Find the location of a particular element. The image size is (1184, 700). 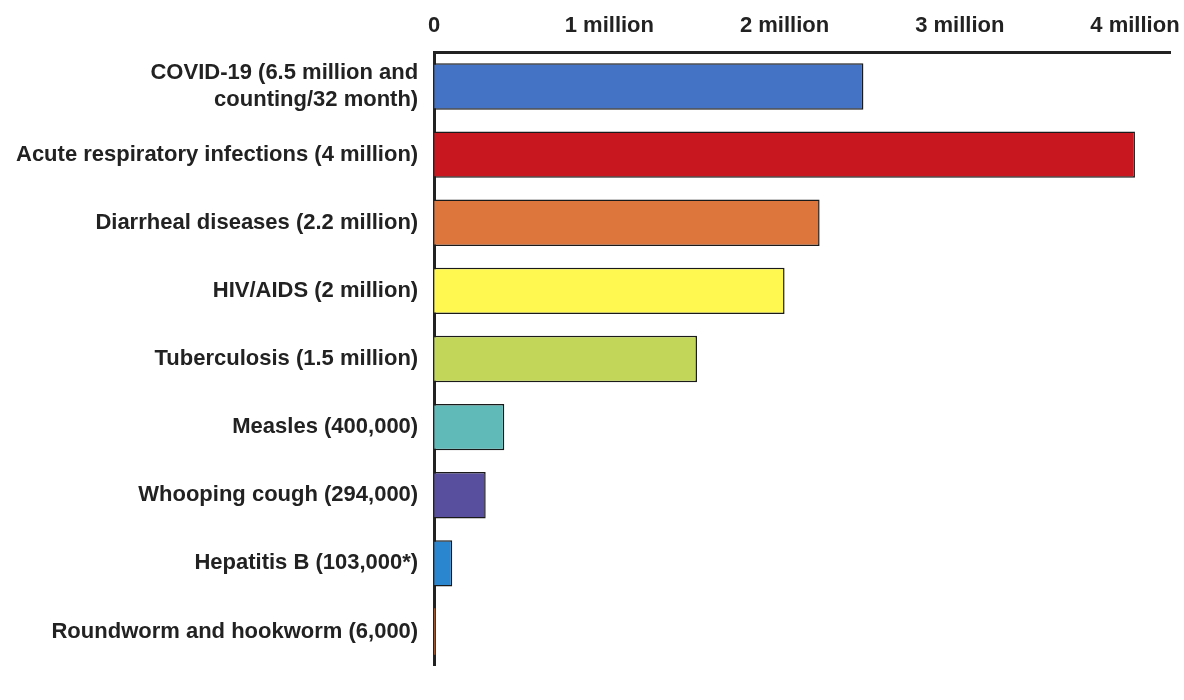

y-tick-label: Roundworm and hookworm (6,000) is located at coordinates (235, 630).